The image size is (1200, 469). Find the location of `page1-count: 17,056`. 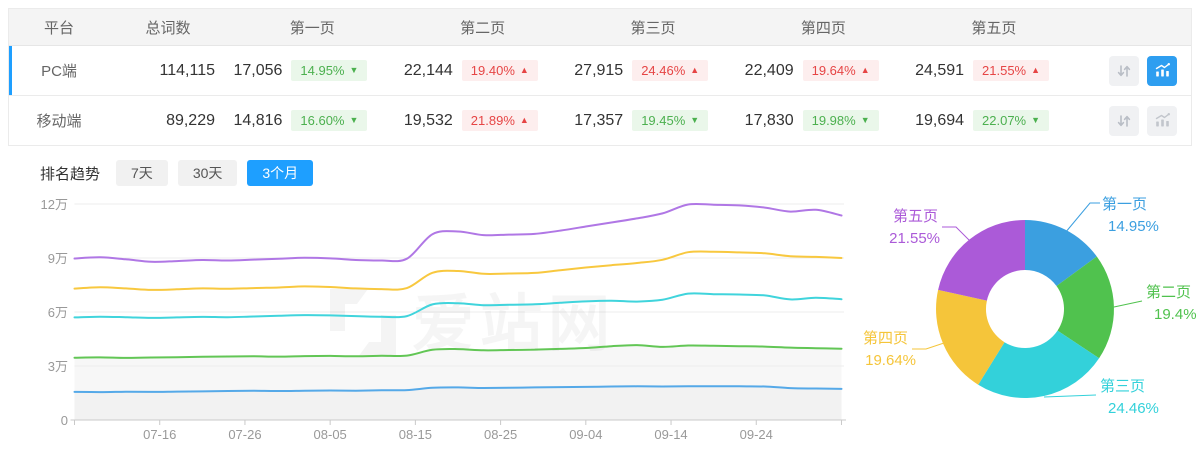

page1-count: 17,056 is located at coordinates (258, 70).